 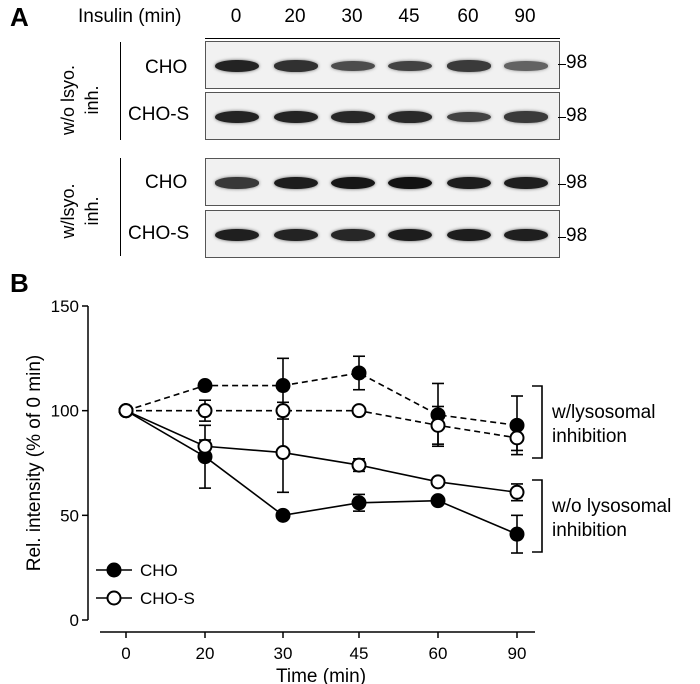 I want to click on blot-strip-cho-bottom, so click(x=382, y=182).